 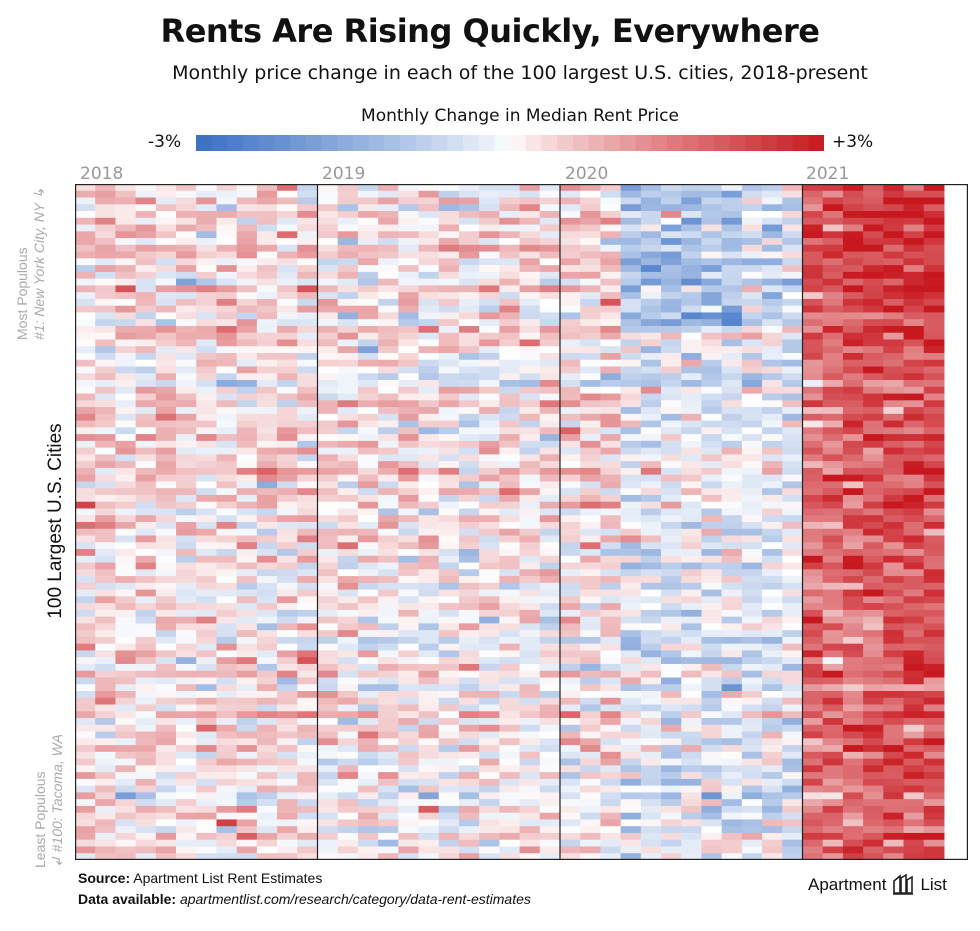 What do you see at coordinates (39, 271) in the screenshot?
I see `top-note-text: #1: New York City, NY` at bounding box center [39, 271].